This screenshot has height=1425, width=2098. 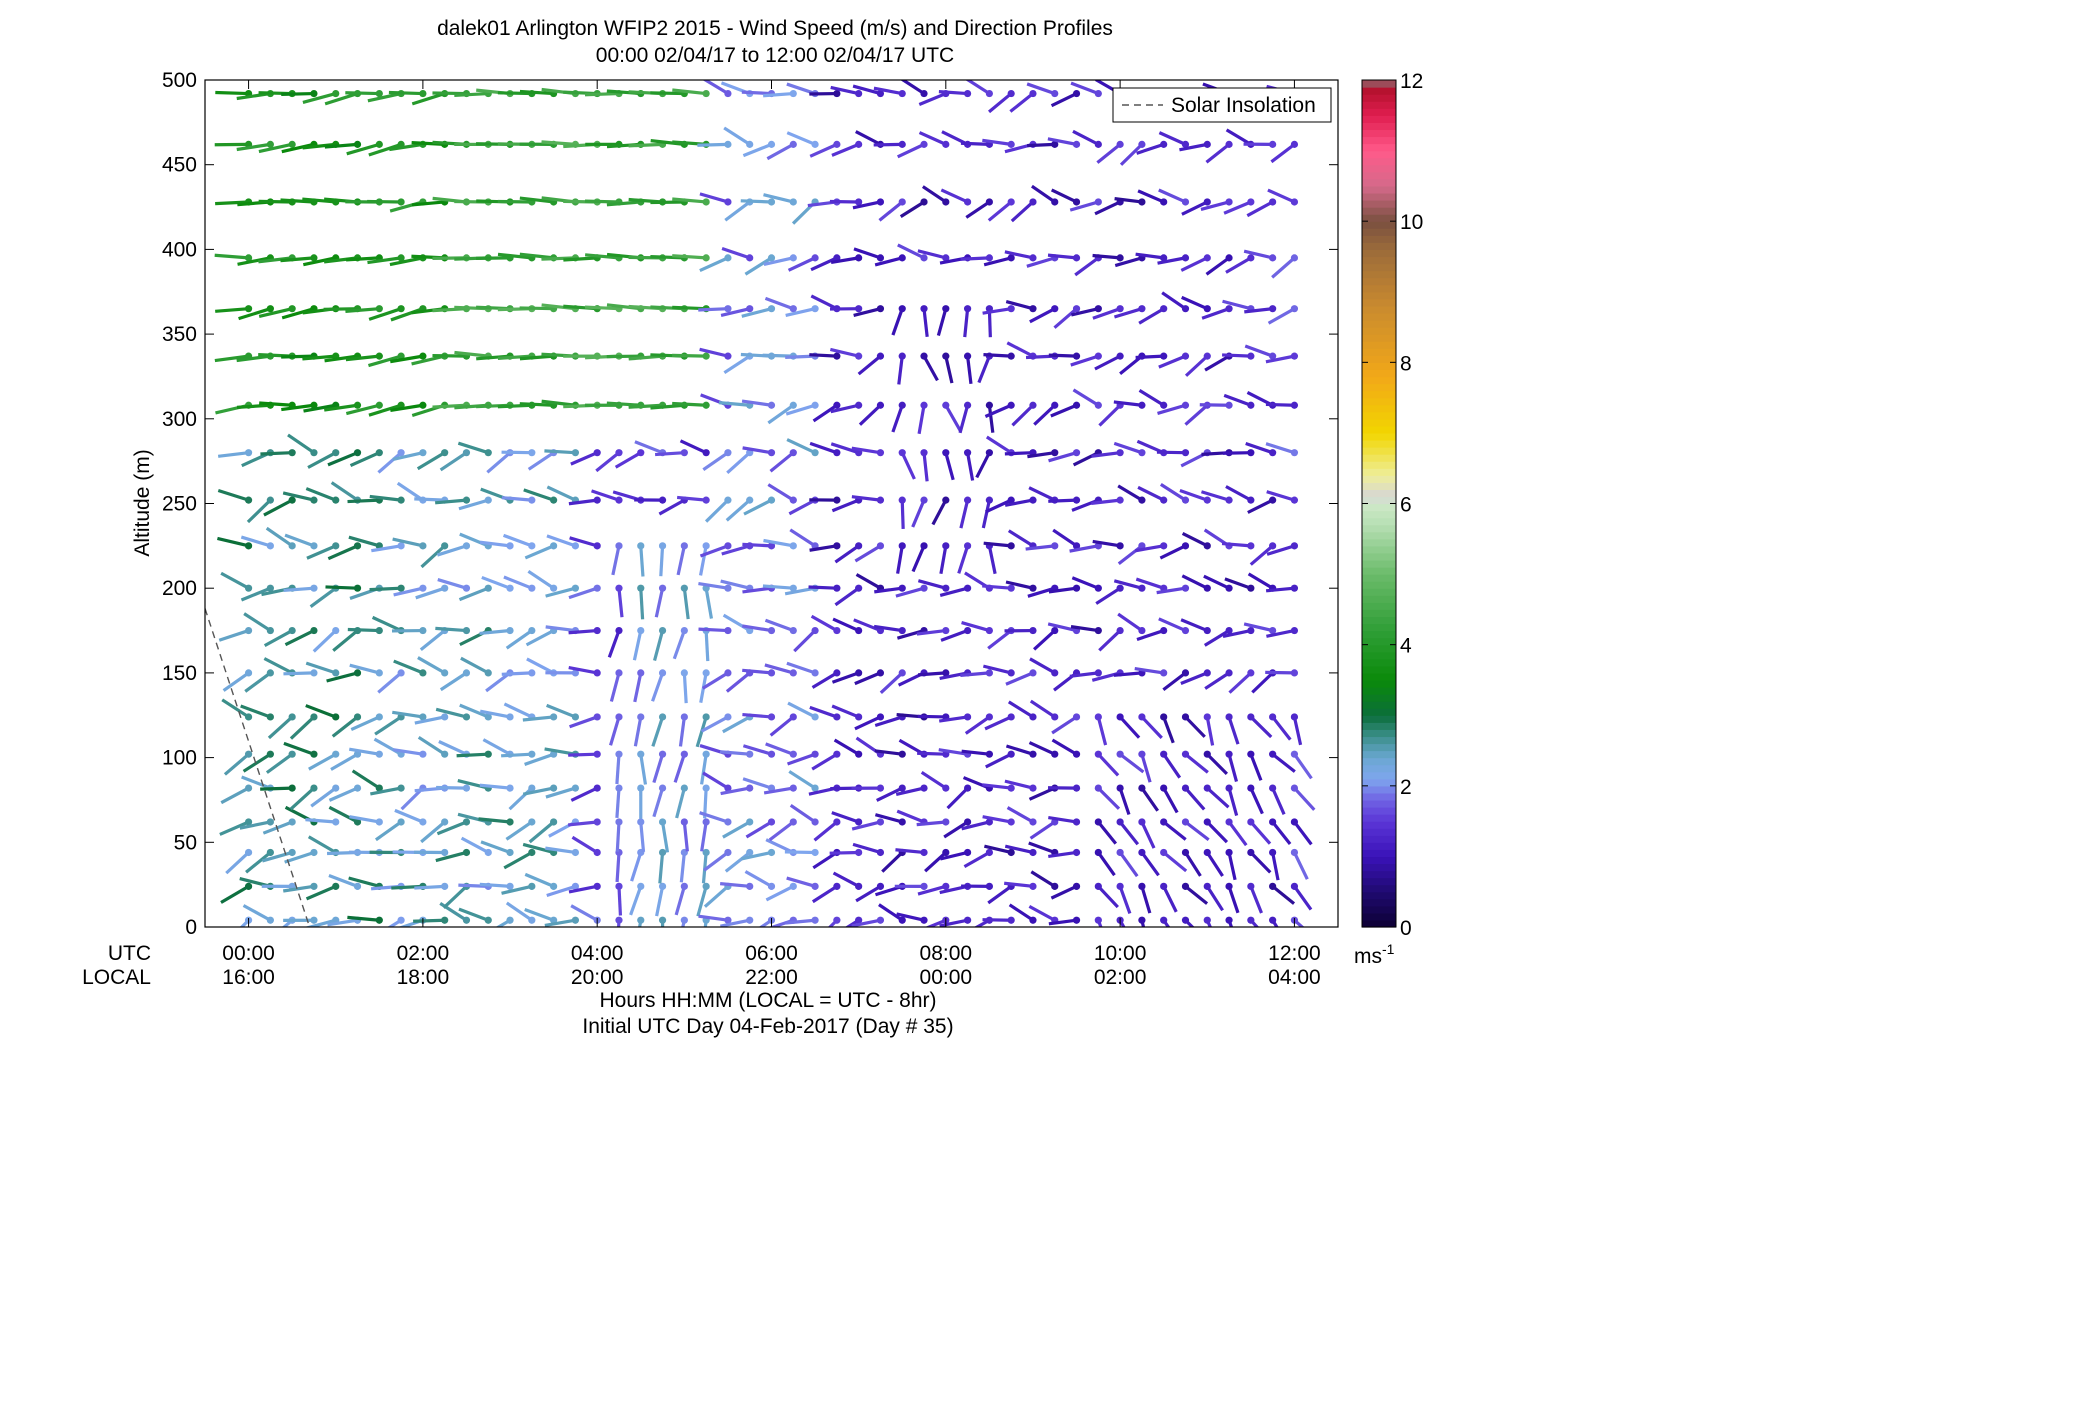 What do you see at coordinates (179, 334) in the screenshot?
I see `y-tick-label: 350` at bounding box center [179, 334].